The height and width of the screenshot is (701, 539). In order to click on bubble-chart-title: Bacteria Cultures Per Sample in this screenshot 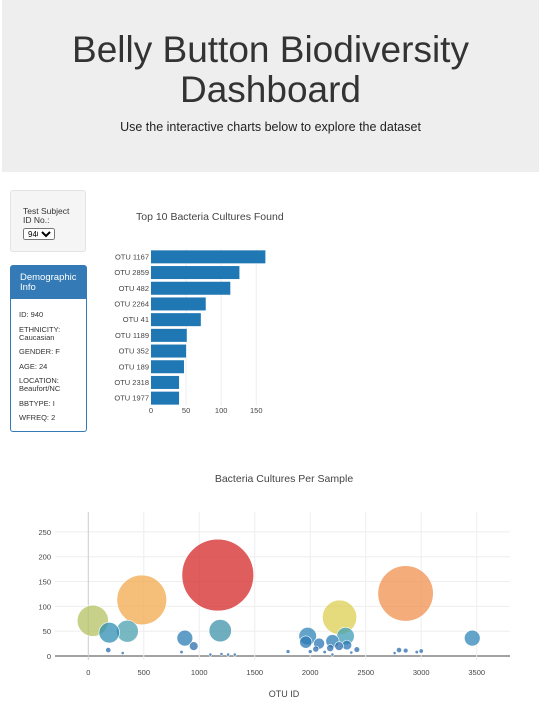, I will do `click(284, 479)`.